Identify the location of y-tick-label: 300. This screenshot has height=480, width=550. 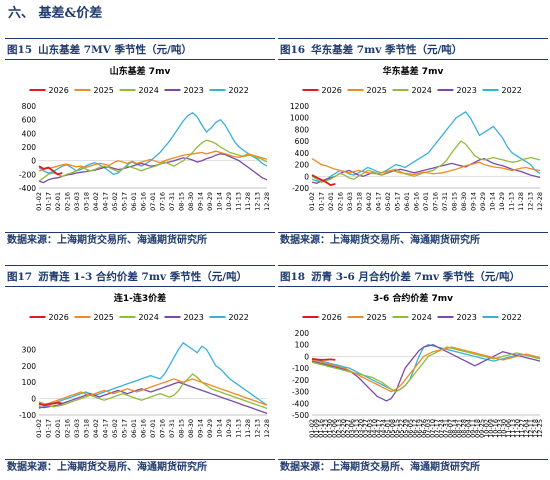
(29, 349).